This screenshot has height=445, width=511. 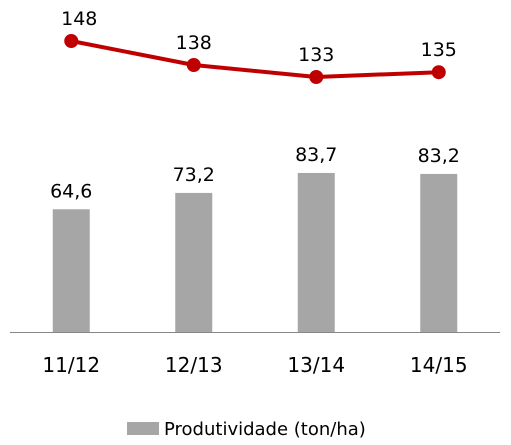 What do you see at coordinates (143, 428) in the screenshot?
I see `legend-swatch-produtividade` at bounding box center [143, 428].